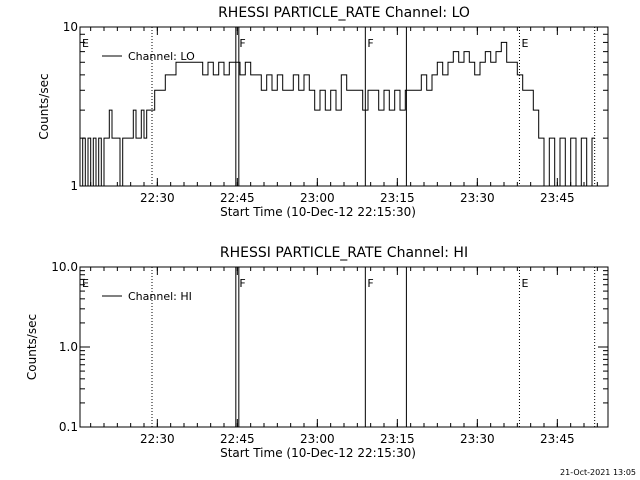 This screenshot has height=480, width=640. Describe the element at coordinates (598, 472) in the screenshot. I see `timestamp: 21-Oct-2021 13:05` at that location.